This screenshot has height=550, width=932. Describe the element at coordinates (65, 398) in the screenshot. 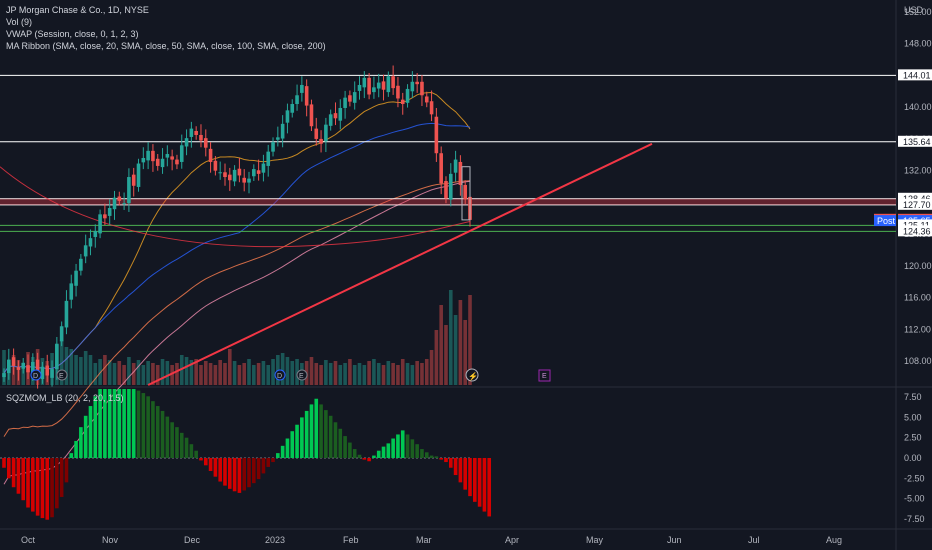

I see `momentum-legend: SQZMOM_LB (20, 2, 20, 1.5)` at that location.